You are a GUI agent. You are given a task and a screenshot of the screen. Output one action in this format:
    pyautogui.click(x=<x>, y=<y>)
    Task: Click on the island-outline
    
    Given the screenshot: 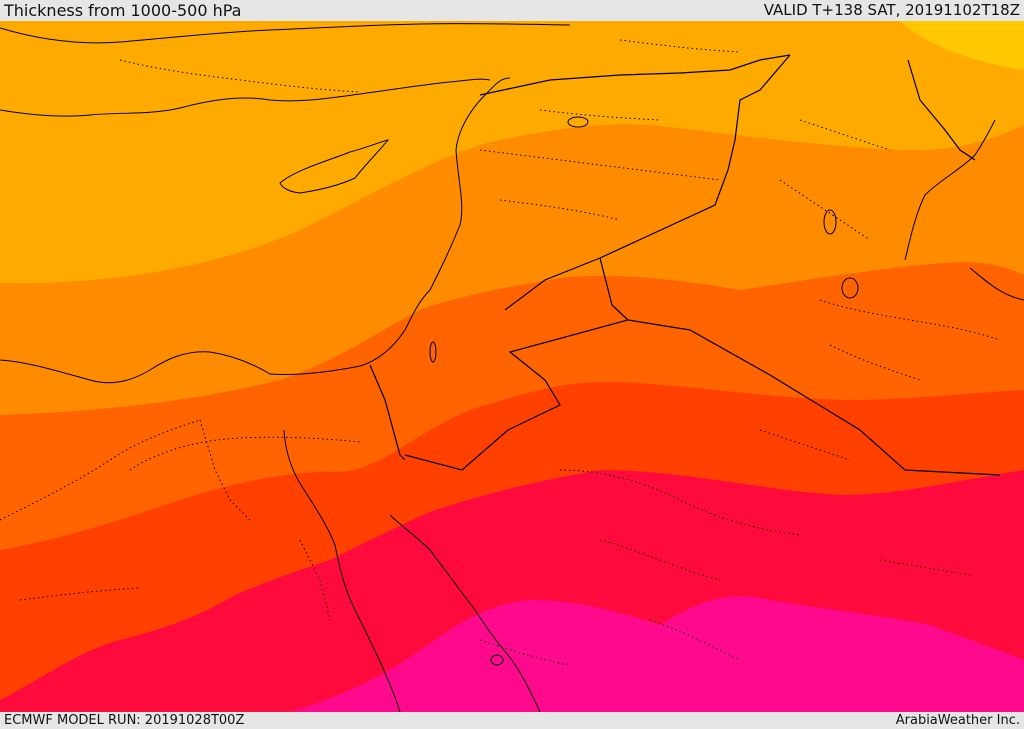 What is the action you would take?
    pyautogui.click(x=497, y=660)
    